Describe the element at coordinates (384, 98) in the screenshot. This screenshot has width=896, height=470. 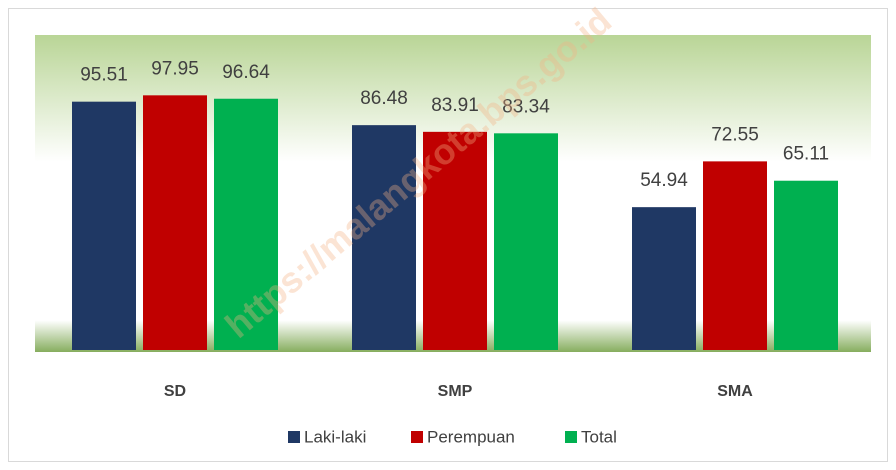
I see `data-label: 86.48` at that location.